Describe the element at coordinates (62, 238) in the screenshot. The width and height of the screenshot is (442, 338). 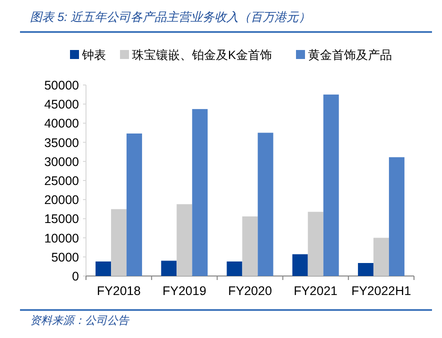
I see `y-tick-label: 10000` at that location.